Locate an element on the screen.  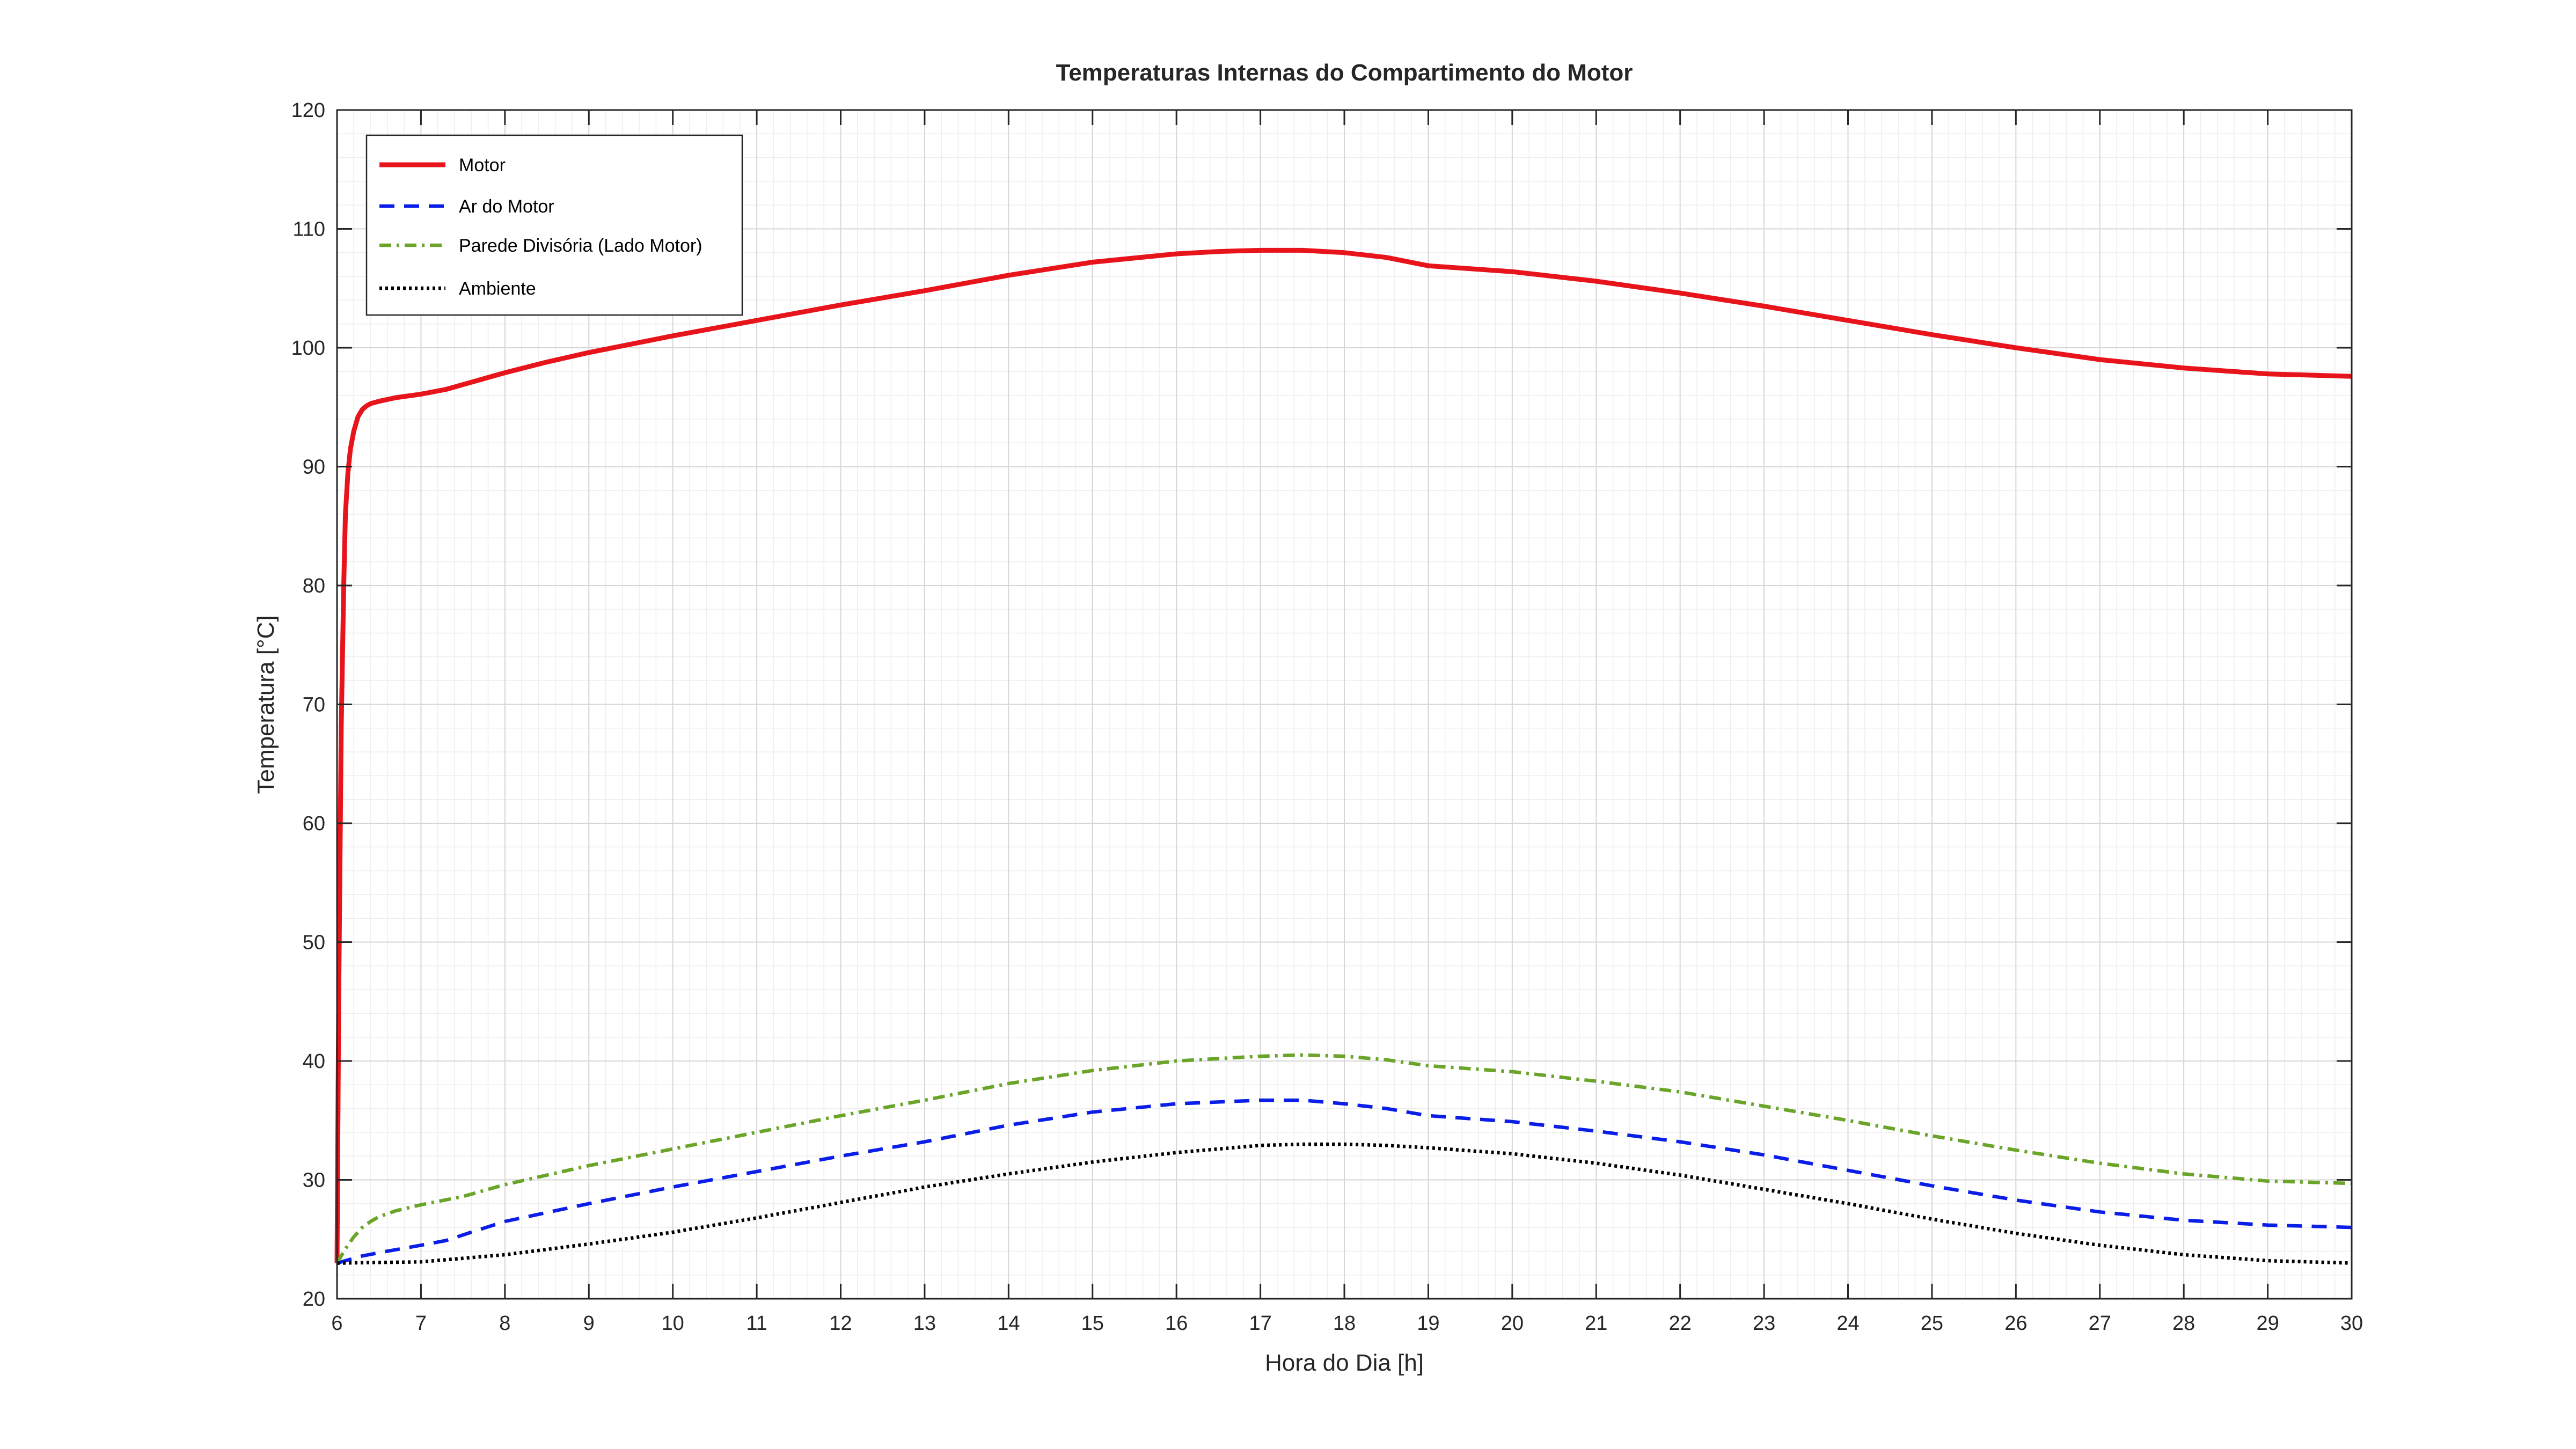
x-tick-label-19: 19 is located at coordinates (1428, 1323).